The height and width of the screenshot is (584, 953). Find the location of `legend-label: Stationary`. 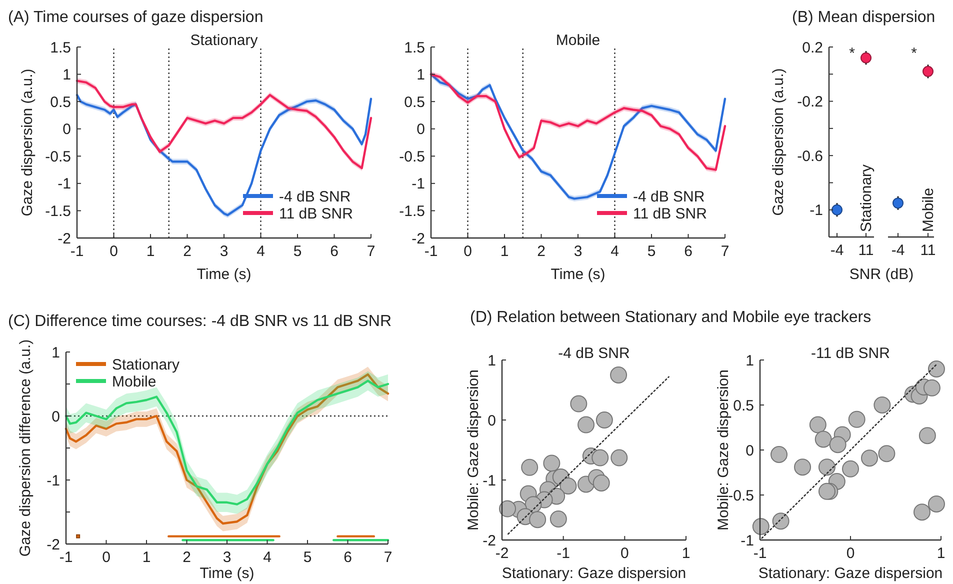

legend-label: Stationary is located at coordinates (146, 365).